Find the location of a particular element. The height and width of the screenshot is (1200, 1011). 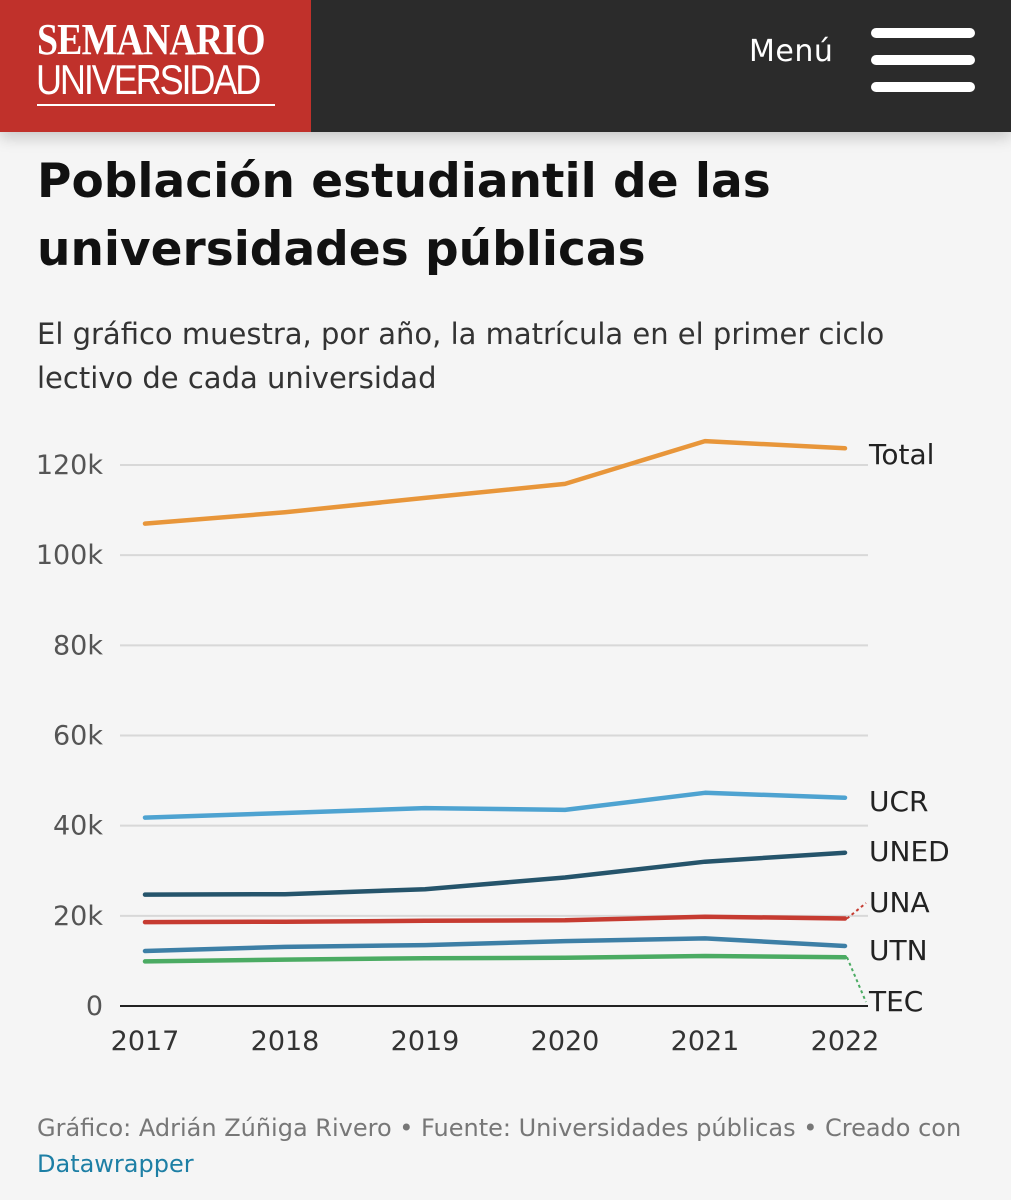

logo-text-semanario: SEMANARIO is located at coordinates (151, 39).